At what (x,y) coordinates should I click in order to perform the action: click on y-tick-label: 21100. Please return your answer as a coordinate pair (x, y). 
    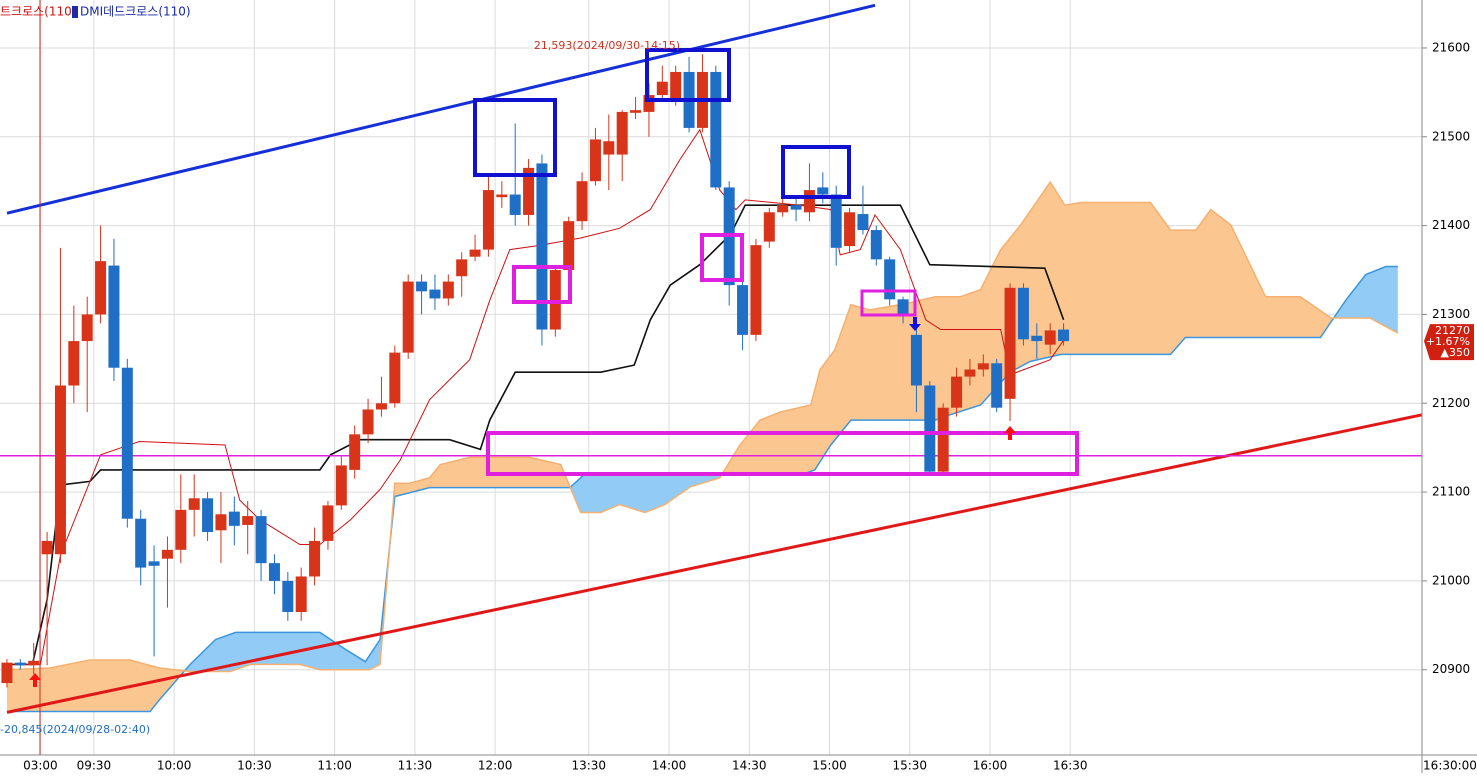
    Looking at the image, I should click on (1451, 492).